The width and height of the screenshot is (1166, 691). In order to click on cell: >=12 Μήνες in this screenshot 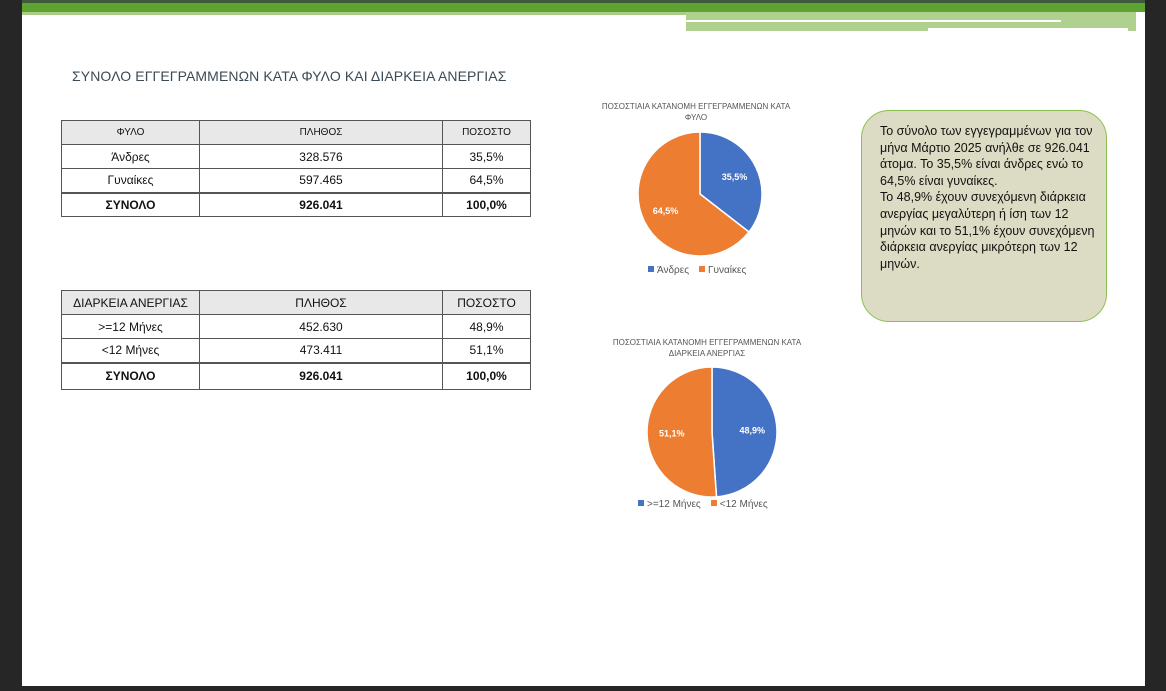, I will do `click(130, 326)`.